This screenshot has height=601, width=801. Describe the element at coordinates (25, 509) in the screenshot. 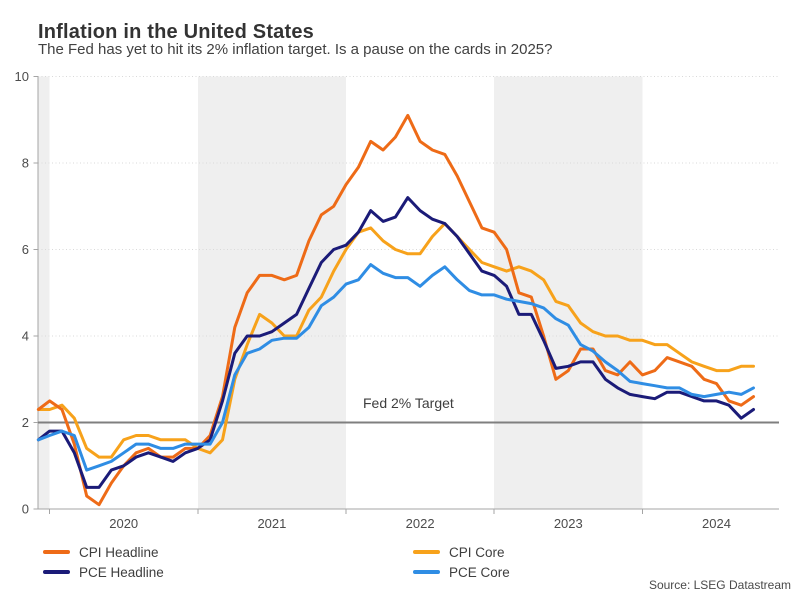

I see `svg-text: 0` at that location.